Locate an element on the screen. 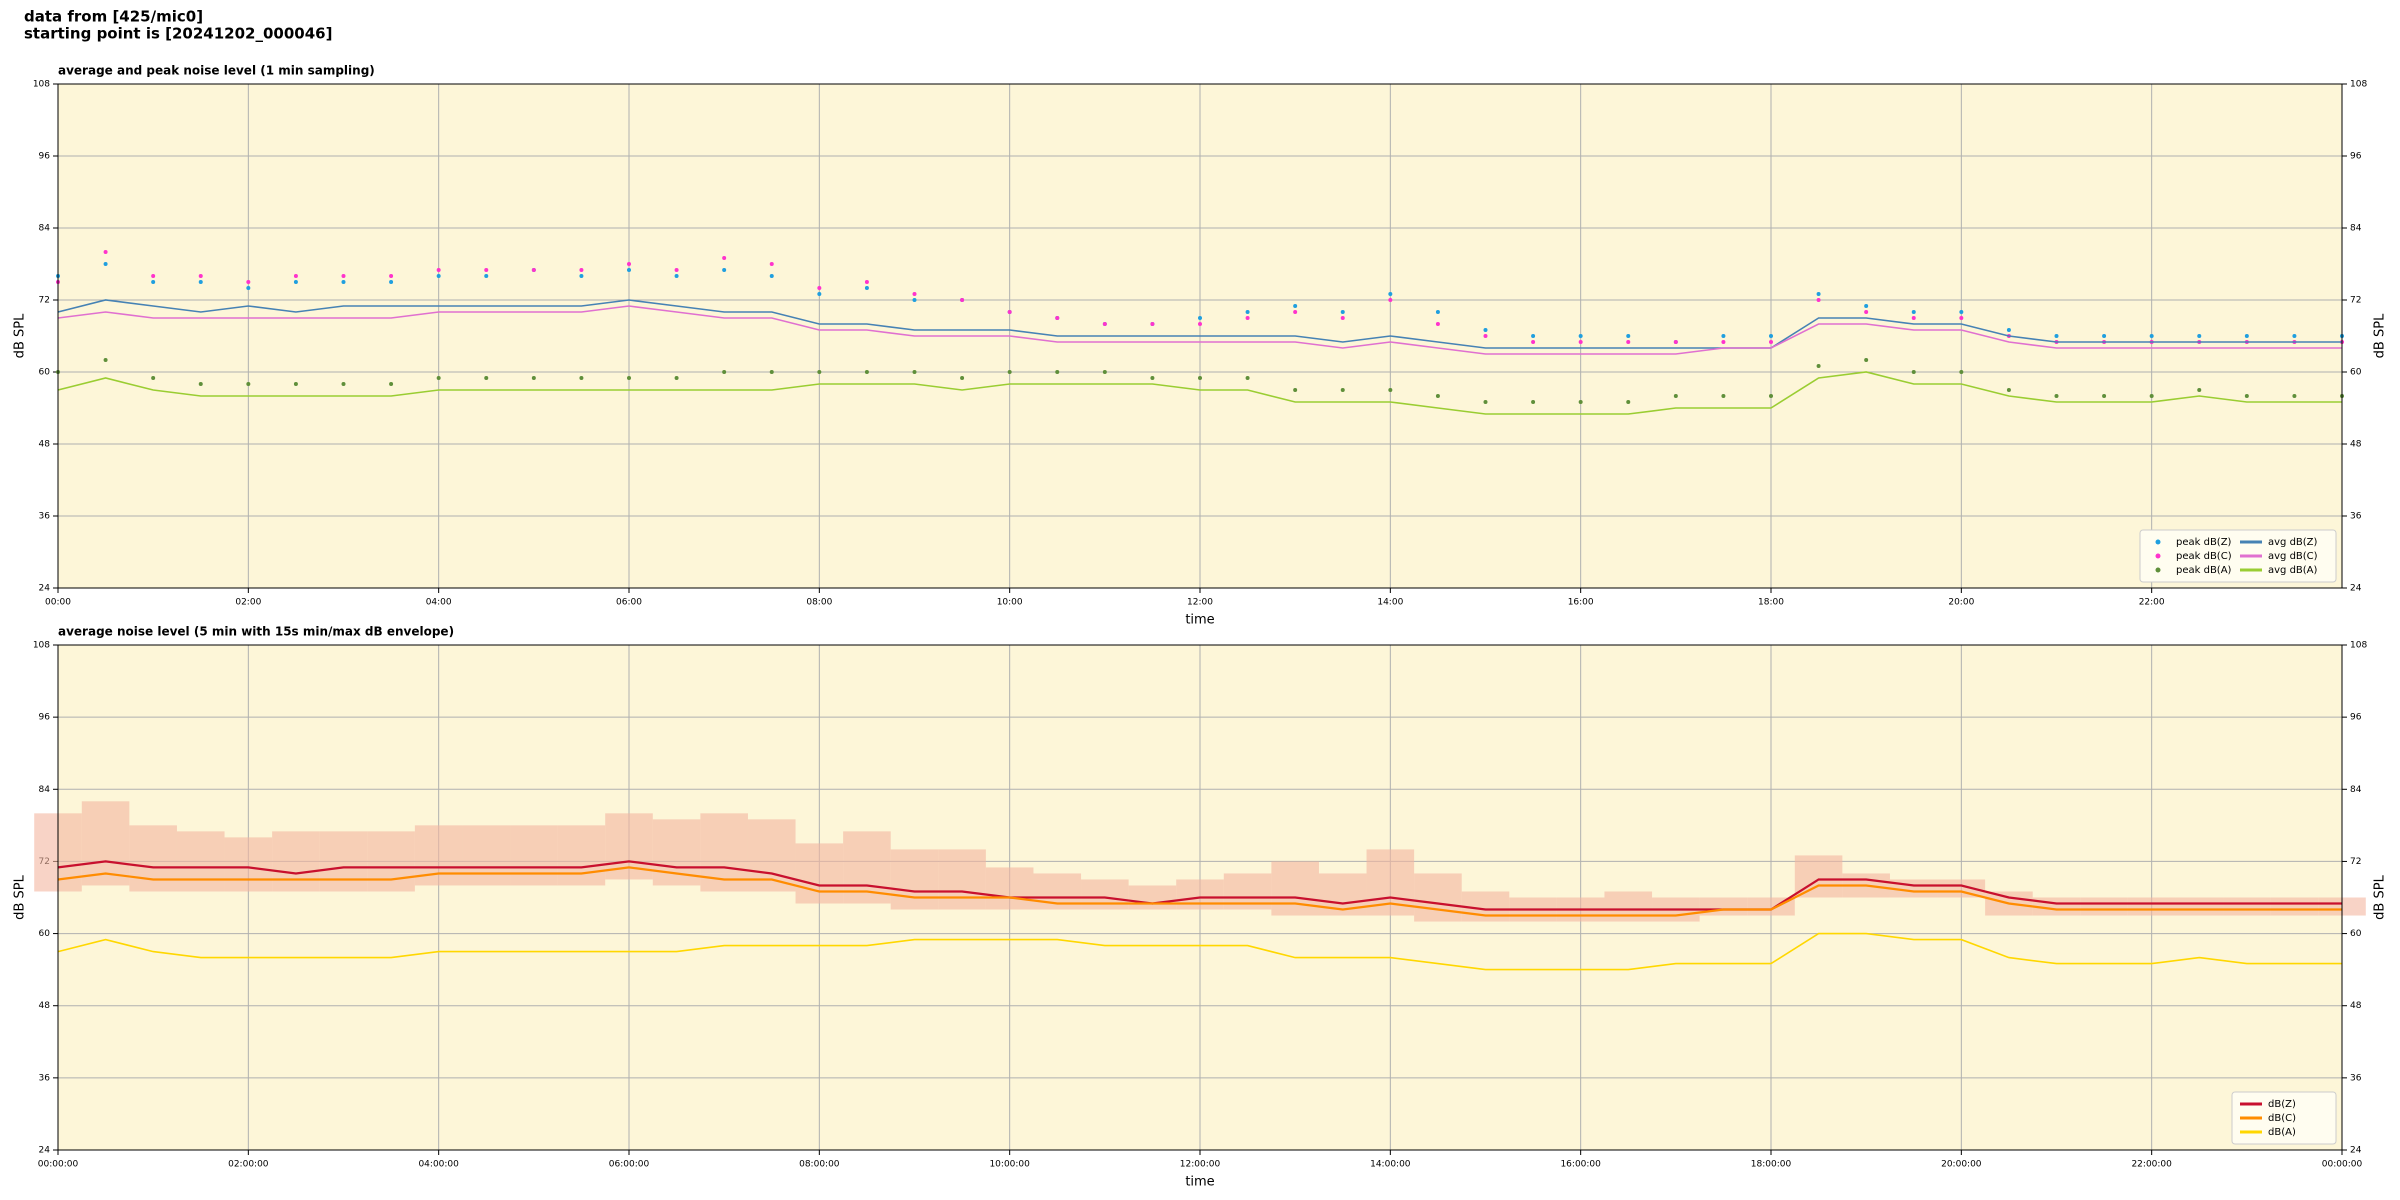 The image size is (2400, 1200). x-tick-label: 00:00 is located at coordinates (58, 603).